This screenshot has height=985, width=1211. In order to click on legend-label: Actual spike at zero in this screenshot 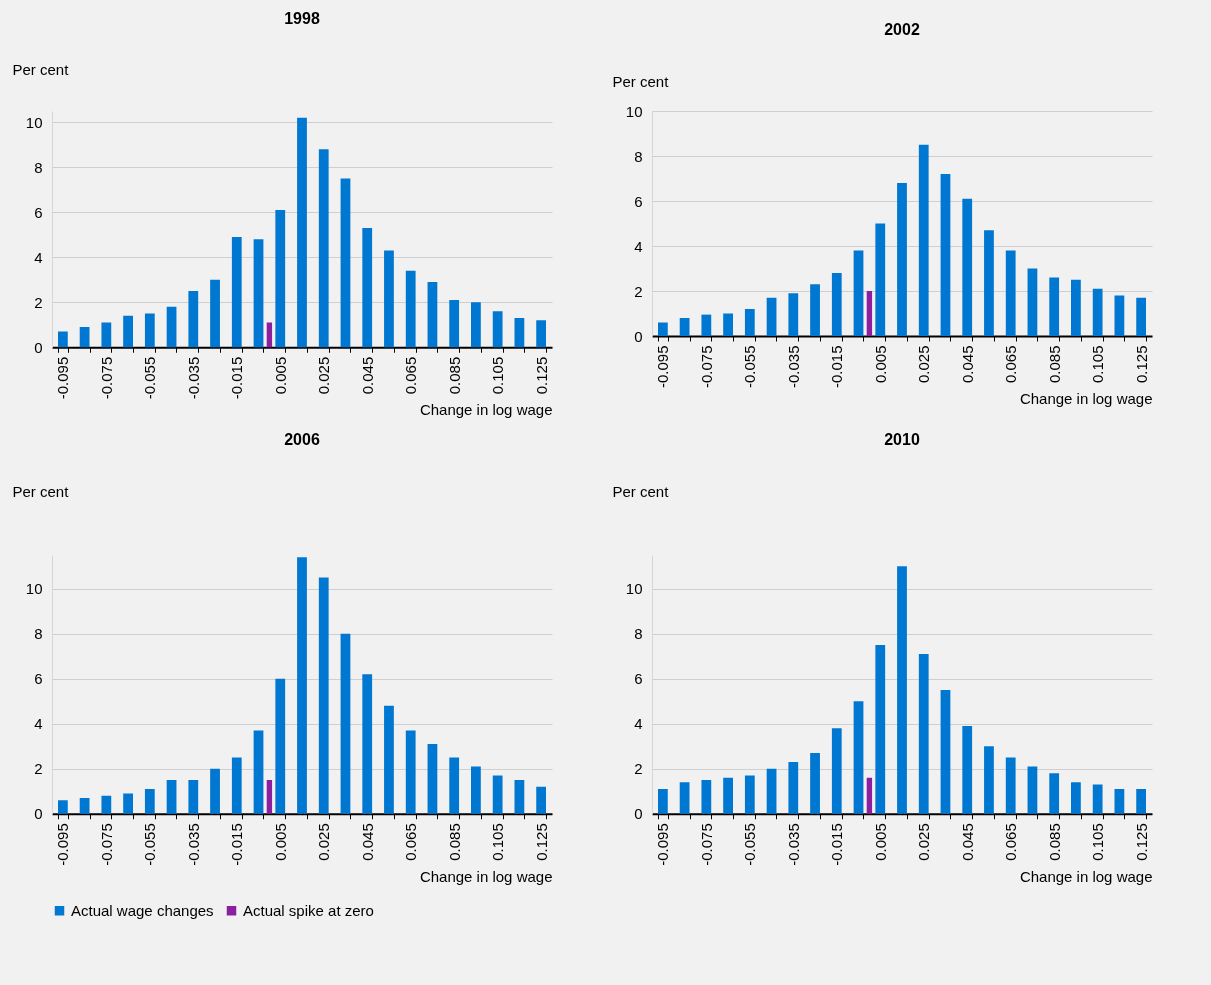, I will do `click(308, 910)`.